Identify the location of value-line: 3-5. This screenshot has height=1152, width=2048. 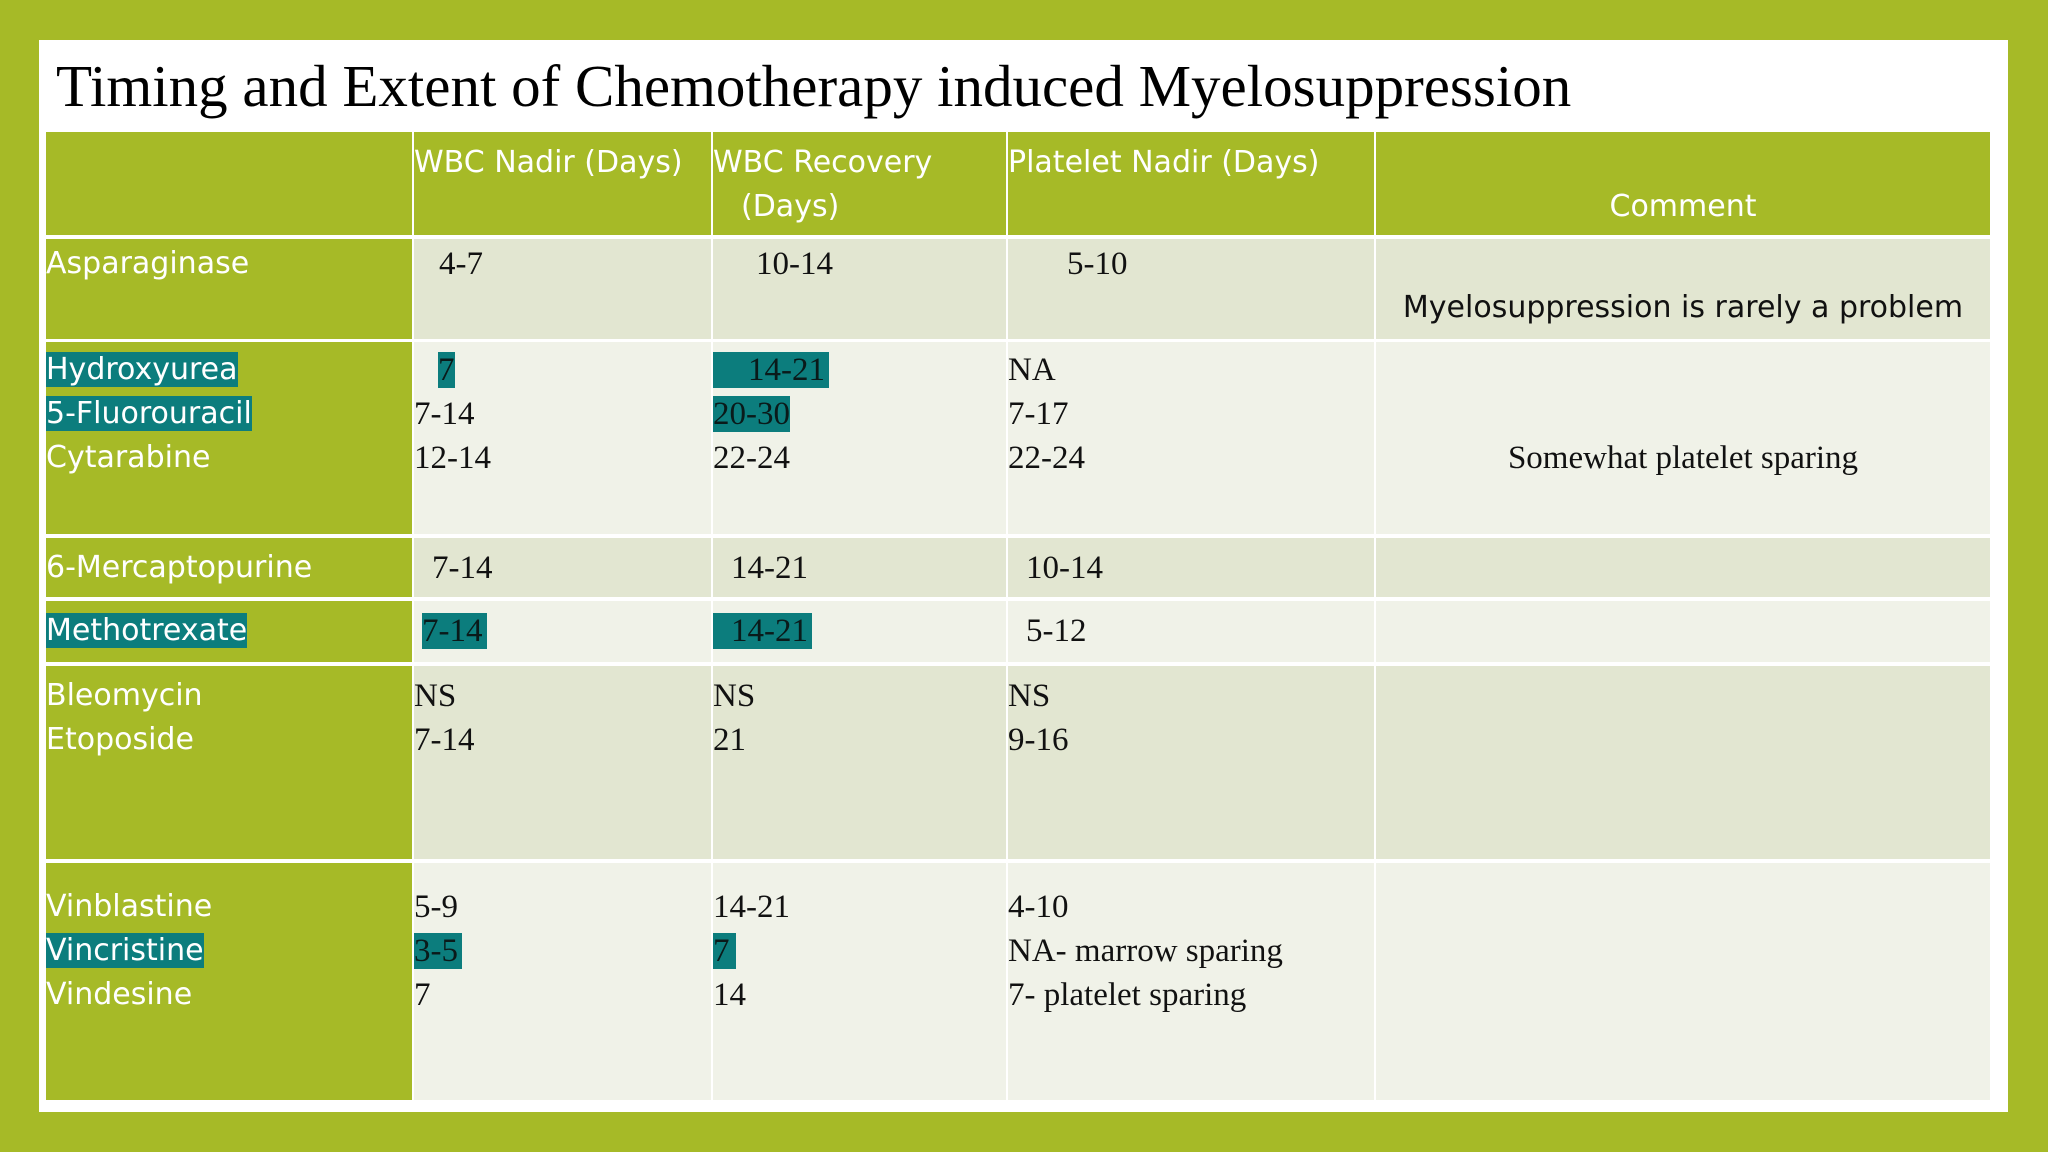
(562, 951).